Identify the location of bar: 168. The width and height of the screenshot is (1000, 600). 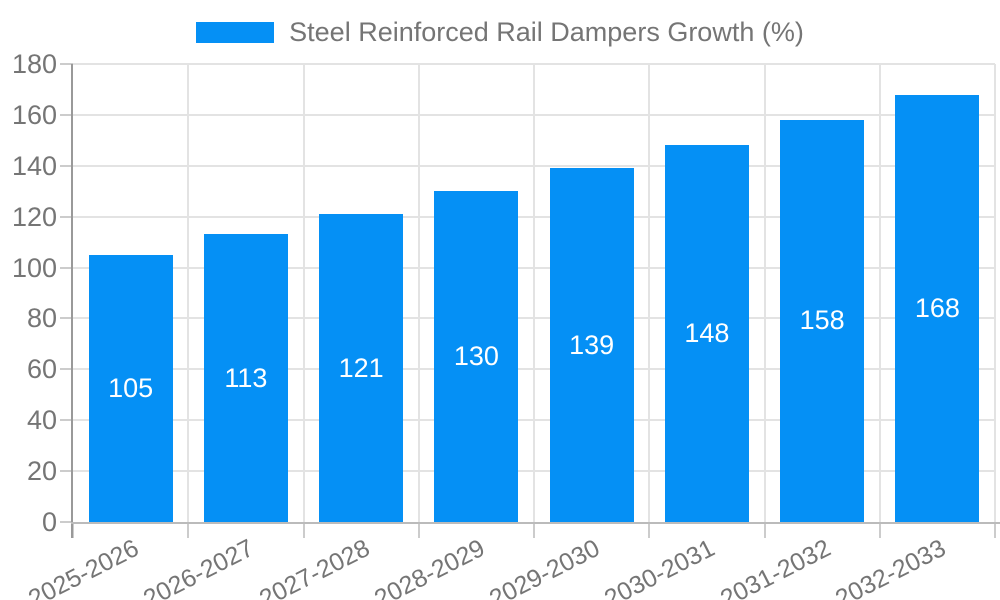
(937, 308).